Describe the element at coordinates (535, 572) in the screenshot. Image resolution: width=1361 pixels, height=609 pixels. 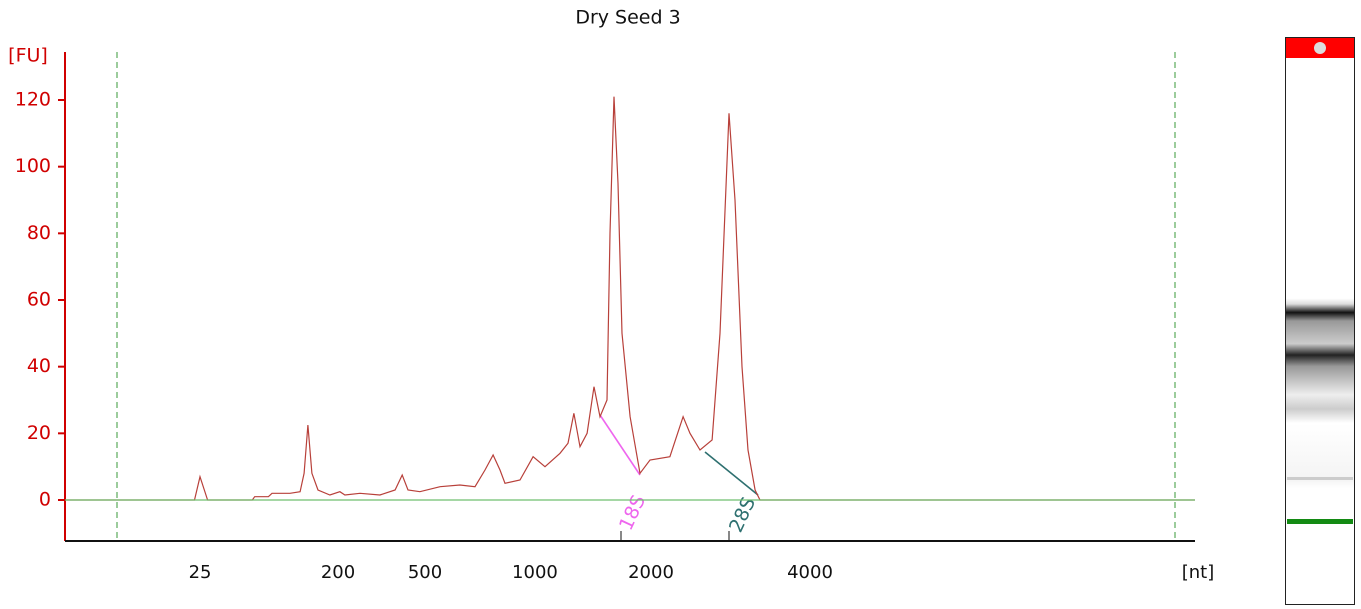
I see `x-tick-label: 1000` at that location.